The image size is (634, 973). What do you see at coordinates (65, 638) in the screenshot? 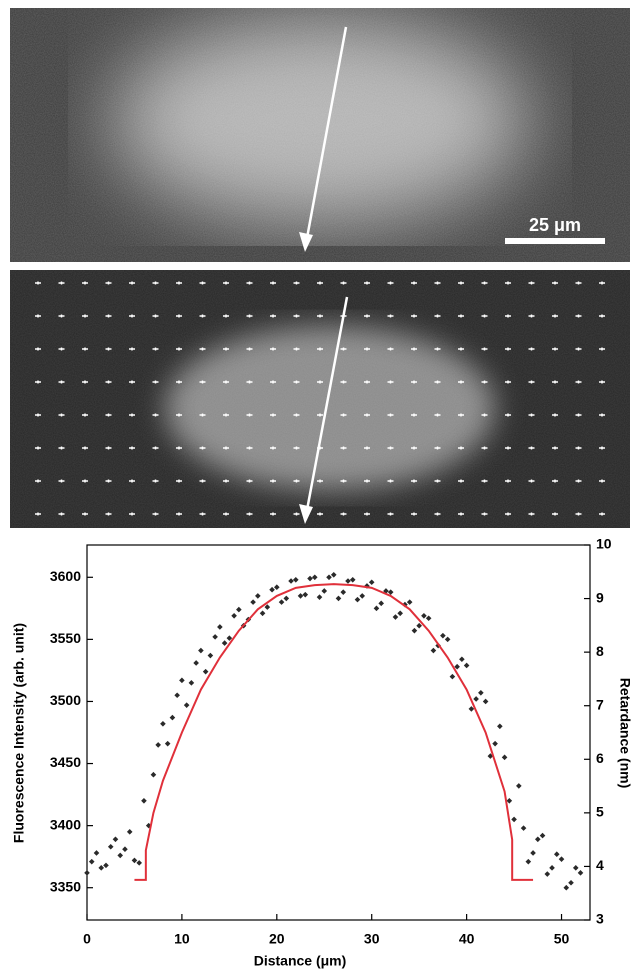
I see `y-tick-label: 3550` at bounding box center [65, 638].